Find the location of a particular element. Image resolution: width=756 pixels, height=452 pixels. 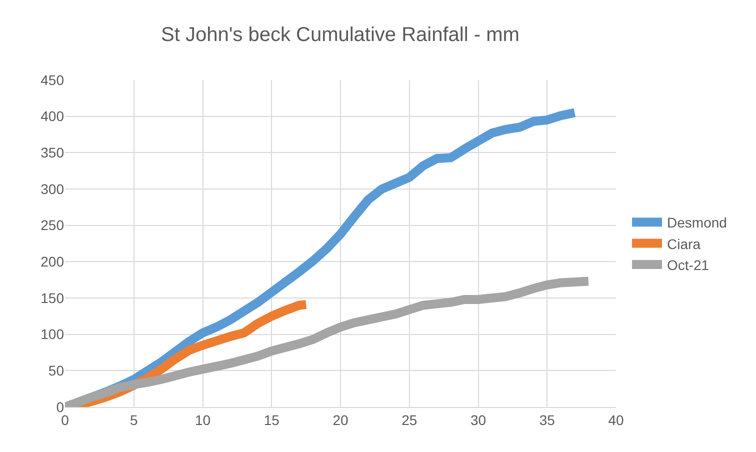

y-tick-label: 350 is located at coordinates (52, 152).